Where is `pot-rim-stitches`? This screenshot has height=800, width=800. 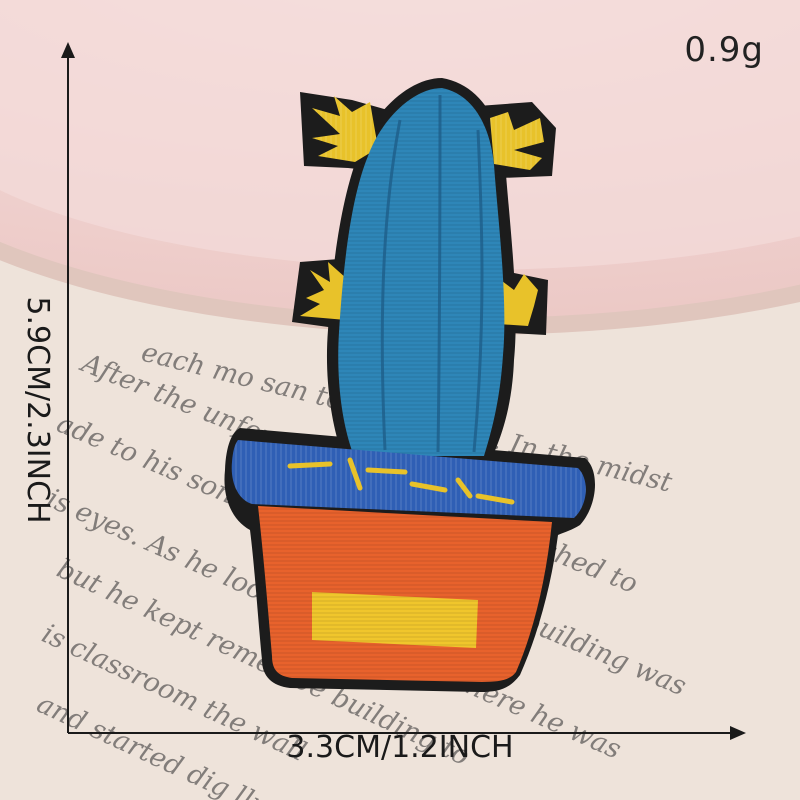 pot-rim-stitches is located at coordinates (401, 481).